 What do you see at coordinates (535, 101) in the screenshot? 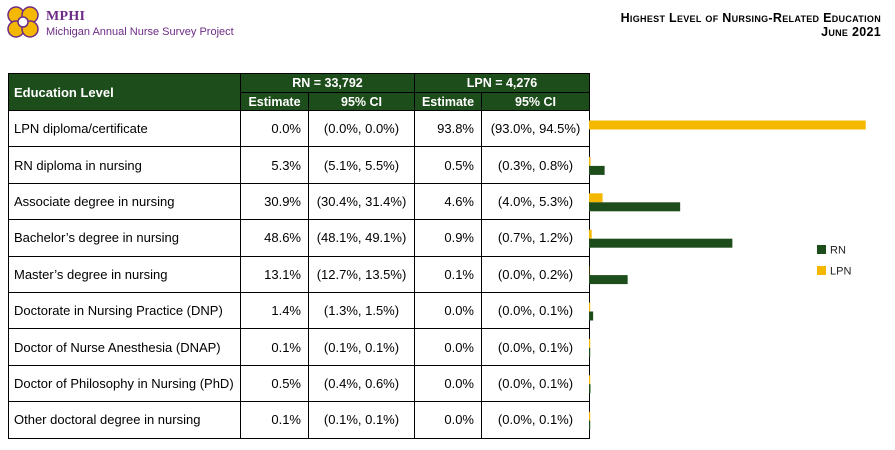
I see `col-header-lpn-ci: 95% CI` at bounding box center [535, 101].